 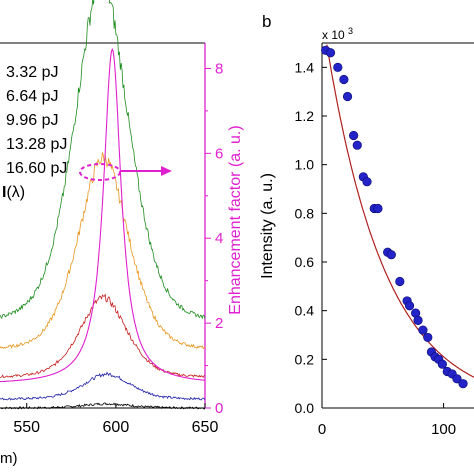 What do you see at coordinates (32, 120) in the screenshot?
I see `legend-entry: 9.96 pJ` at bounding box center [32, 120].